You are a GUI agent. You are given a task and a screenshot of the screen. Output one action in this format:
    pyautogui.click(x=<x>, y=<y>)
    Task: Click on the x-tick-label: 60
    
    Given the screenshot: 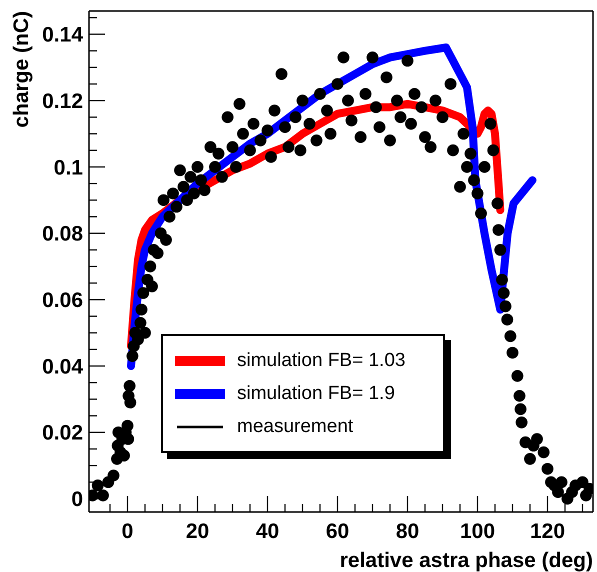 What is the action you would take?
    pyautogui.click(x=338, y=531)
    